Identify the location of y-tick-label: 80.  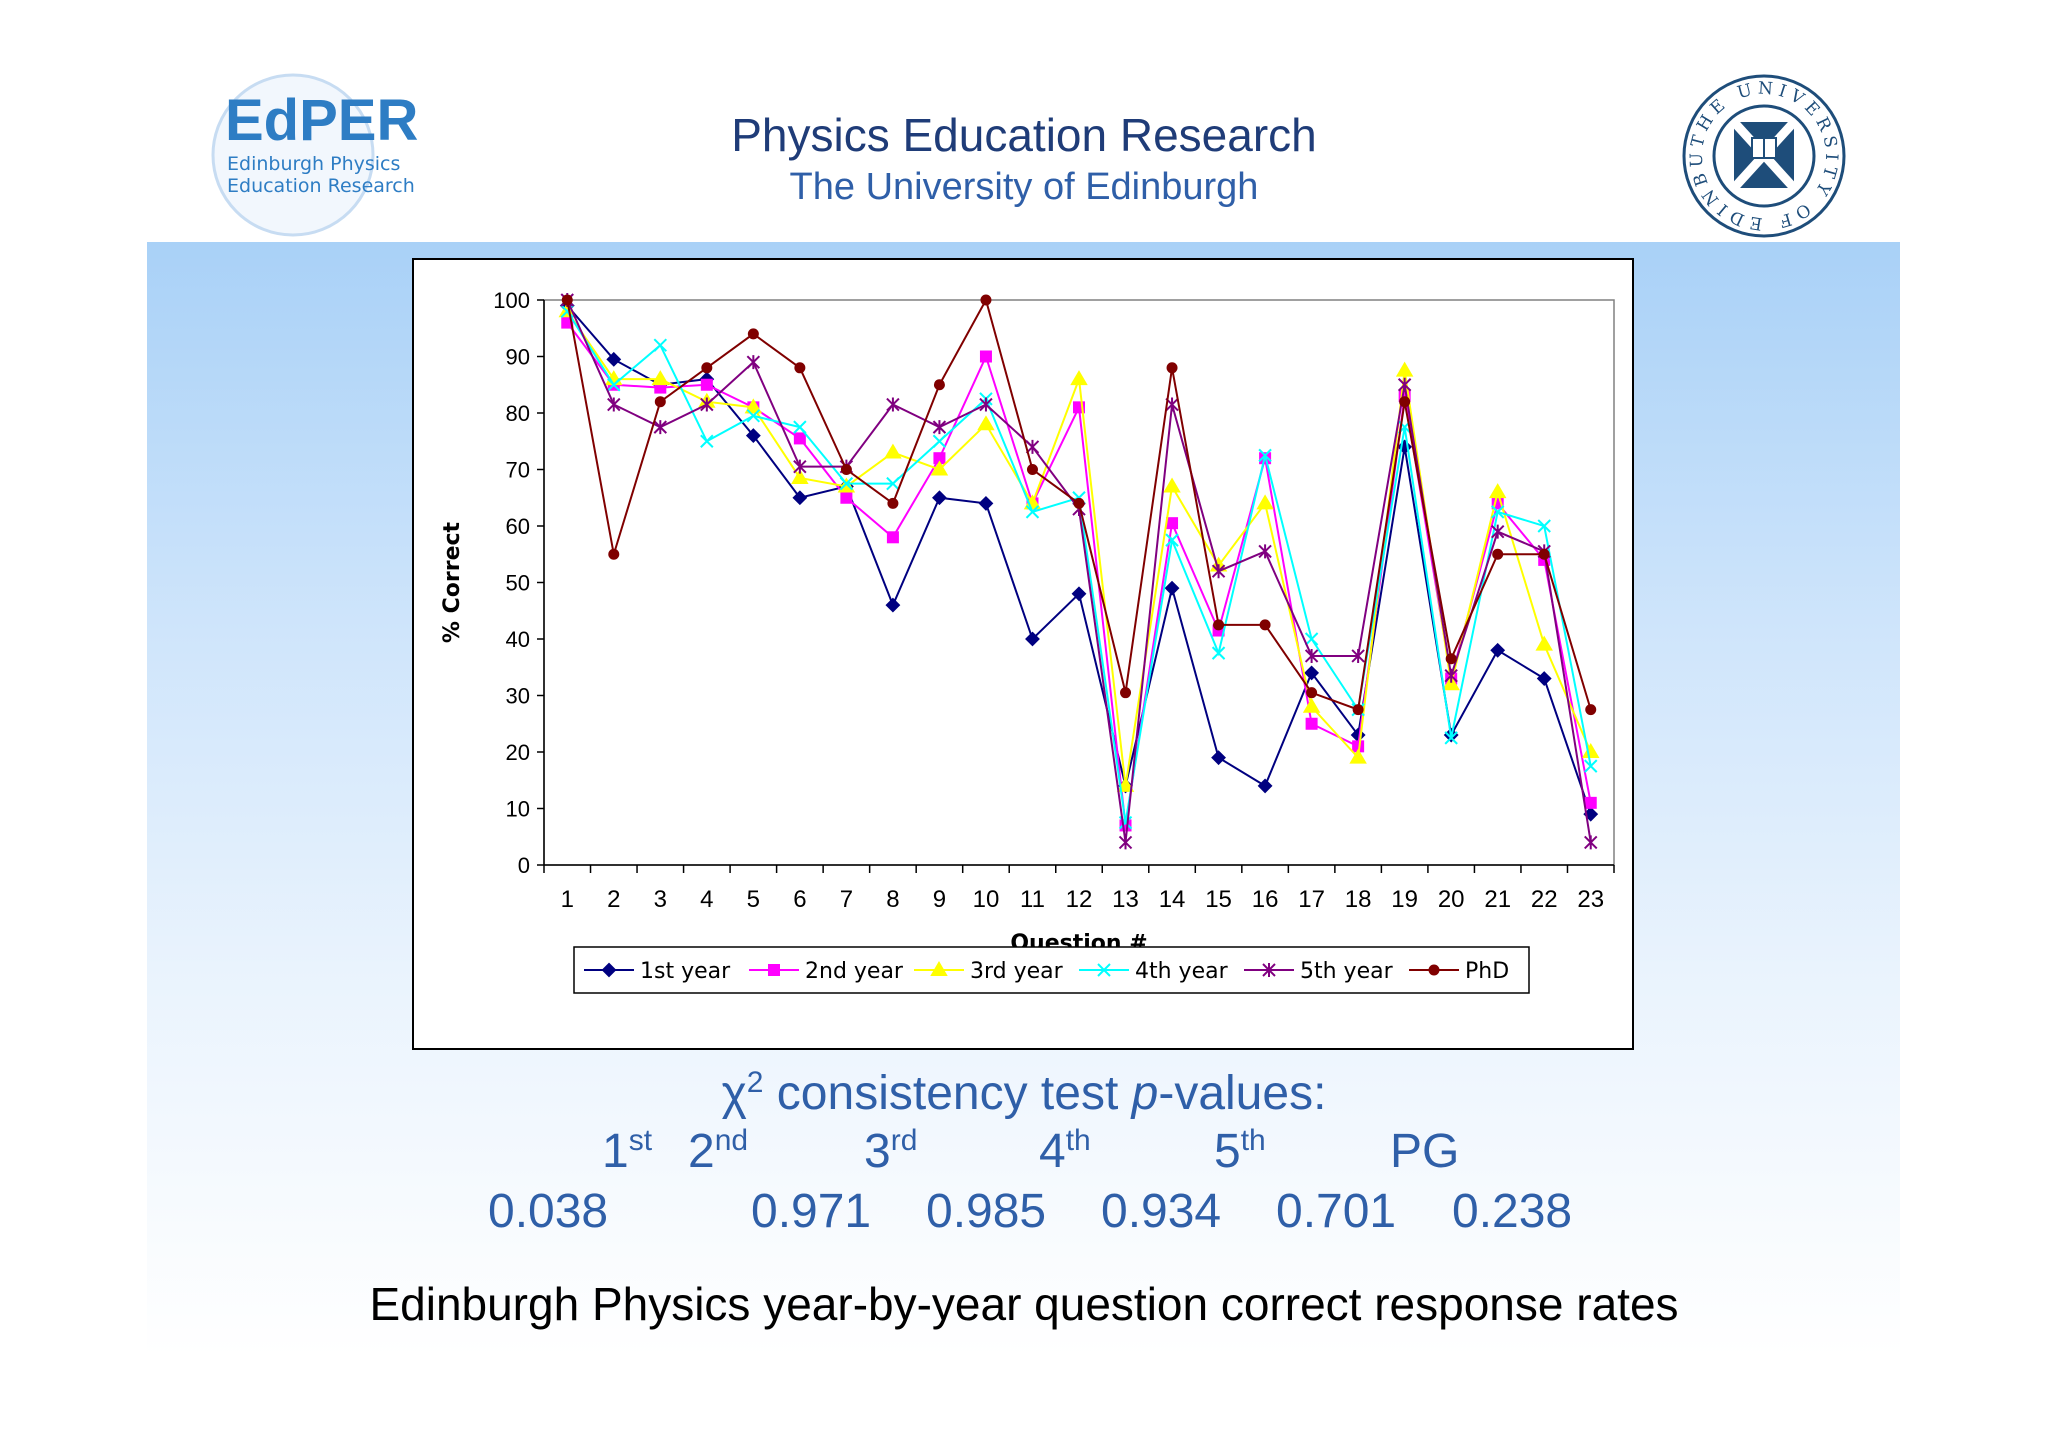
(518, 413).